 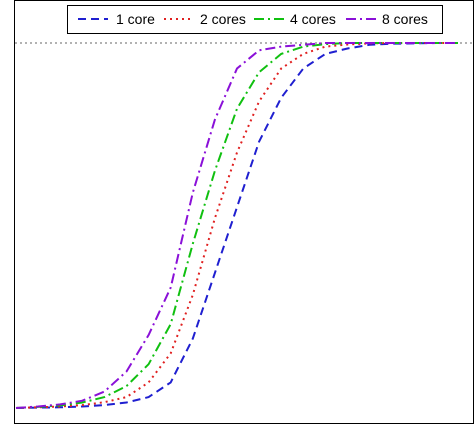 I want to click on legend-label-4-cores: 4 cores, so click(x=313, y=19).